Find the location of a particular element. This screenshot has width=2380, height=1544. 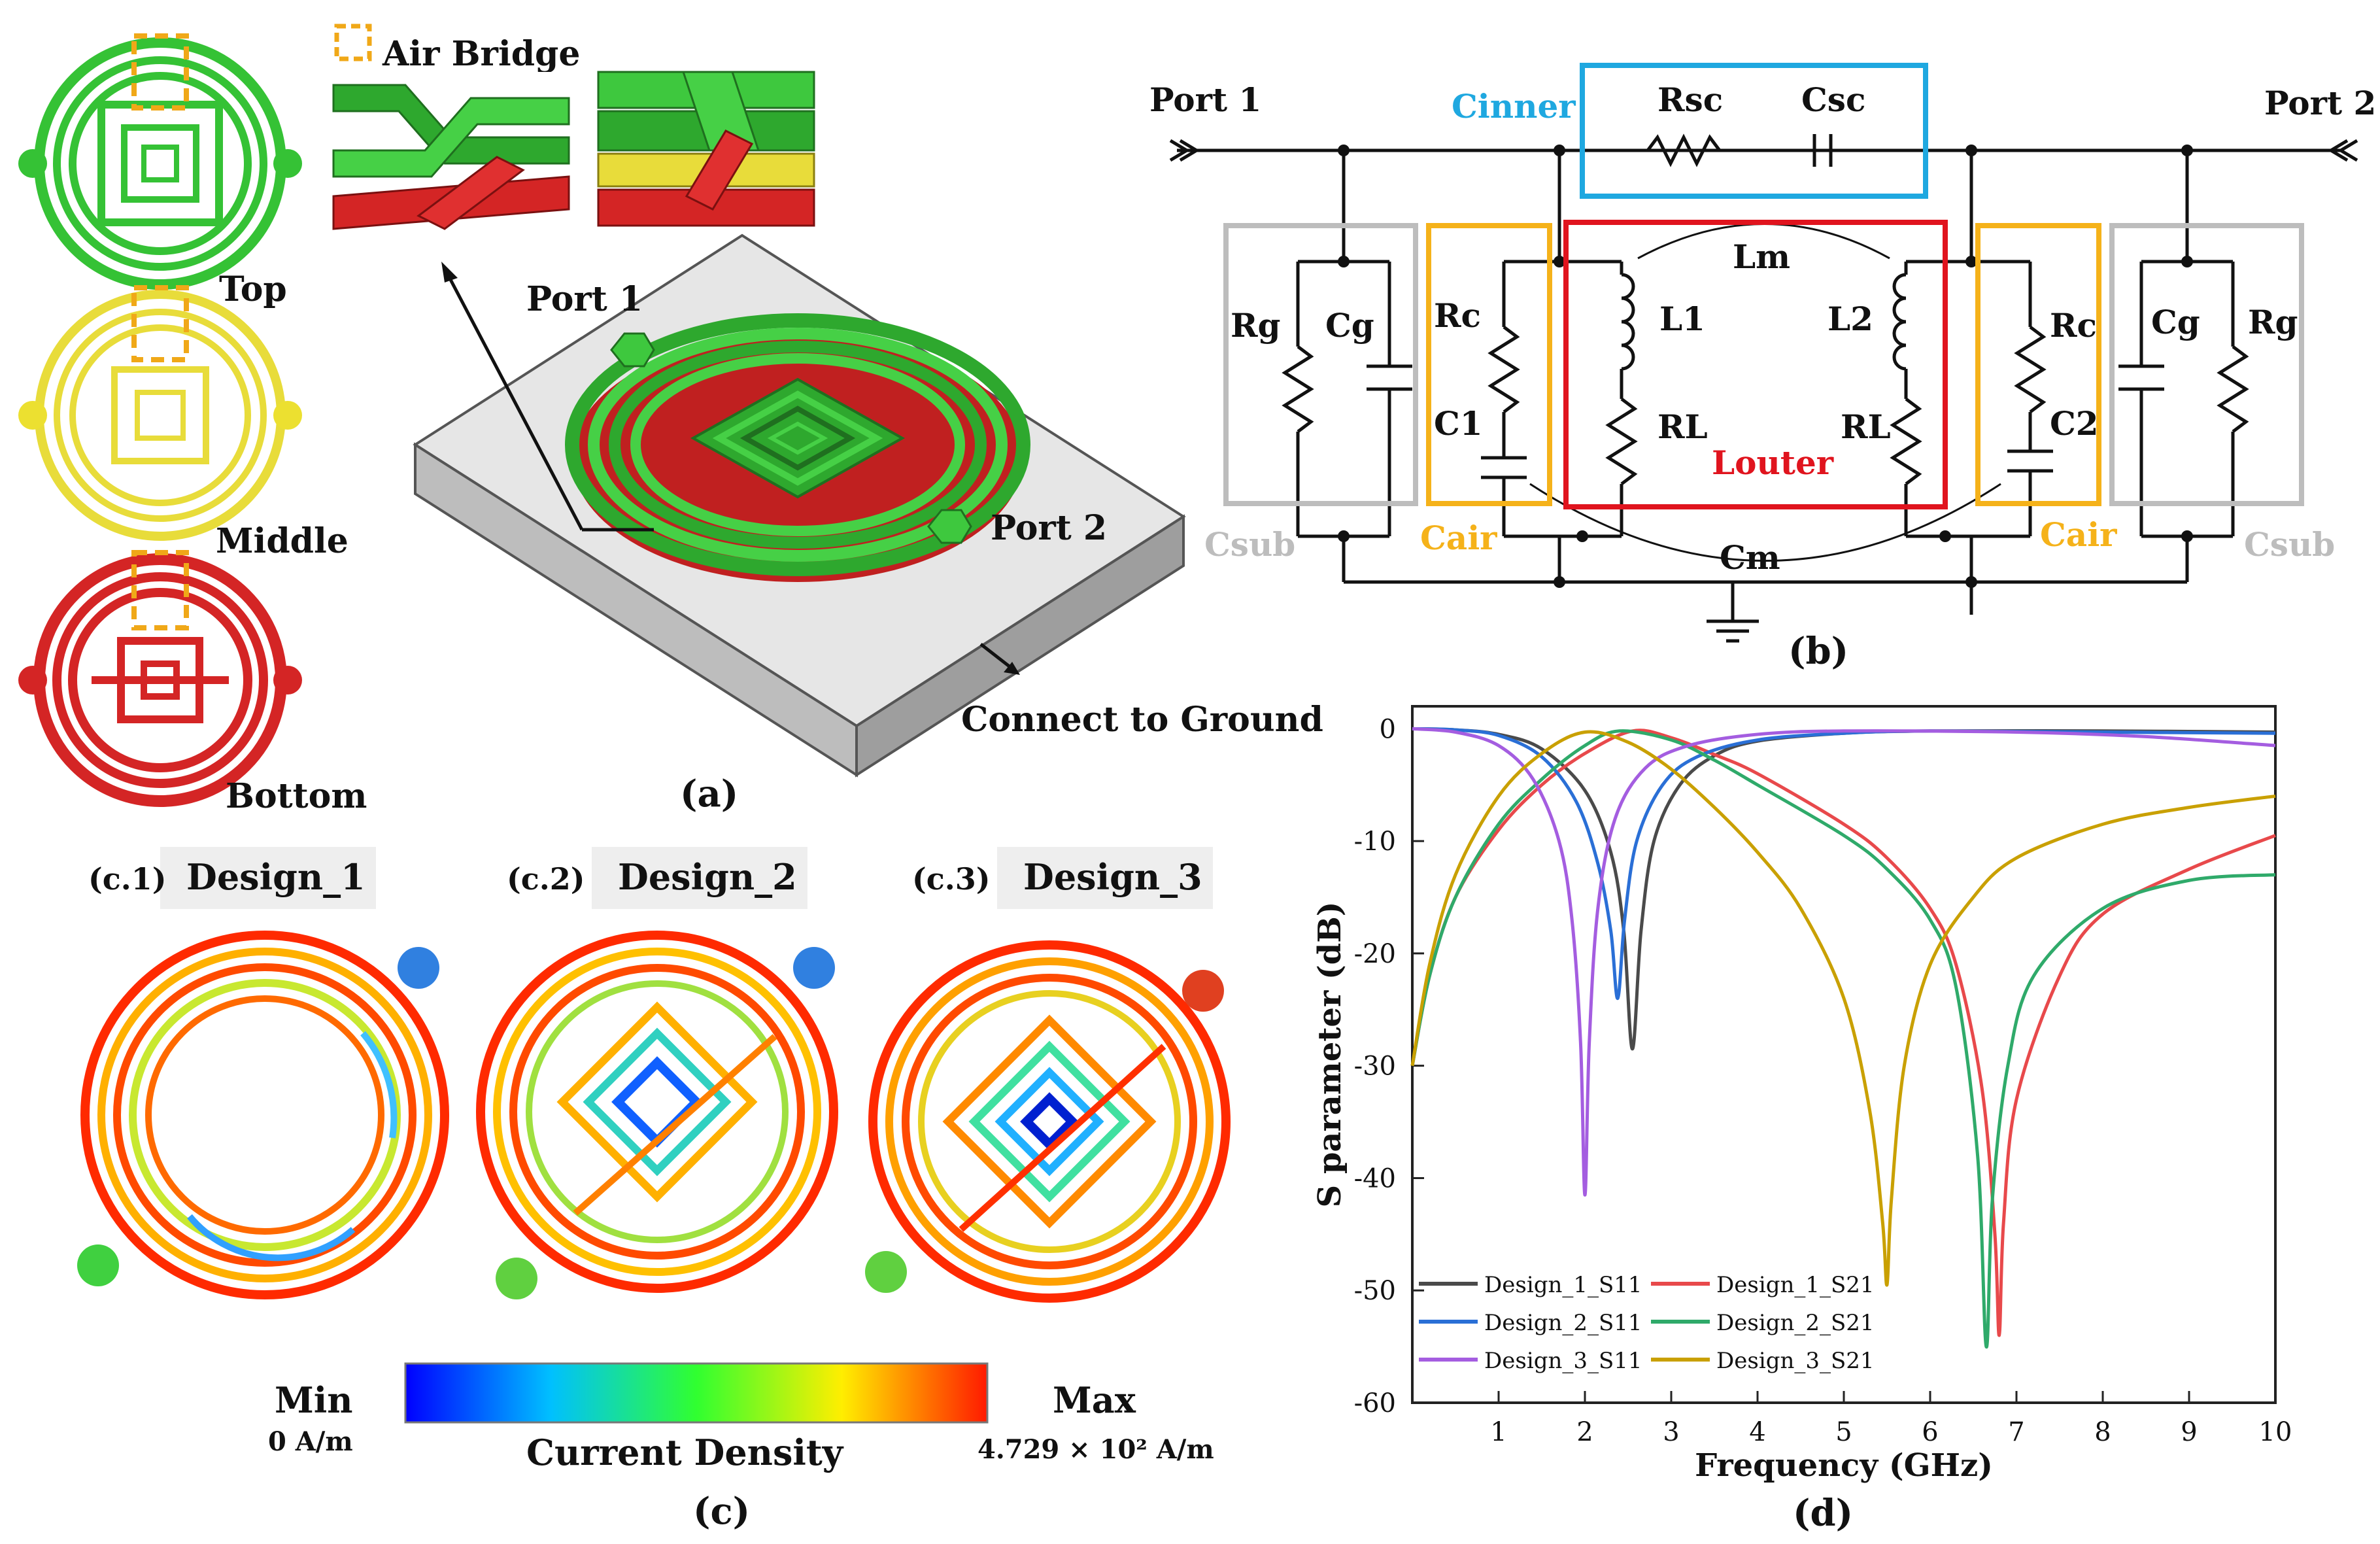

l2-label: L2 is located at coordinates (1850, 319).